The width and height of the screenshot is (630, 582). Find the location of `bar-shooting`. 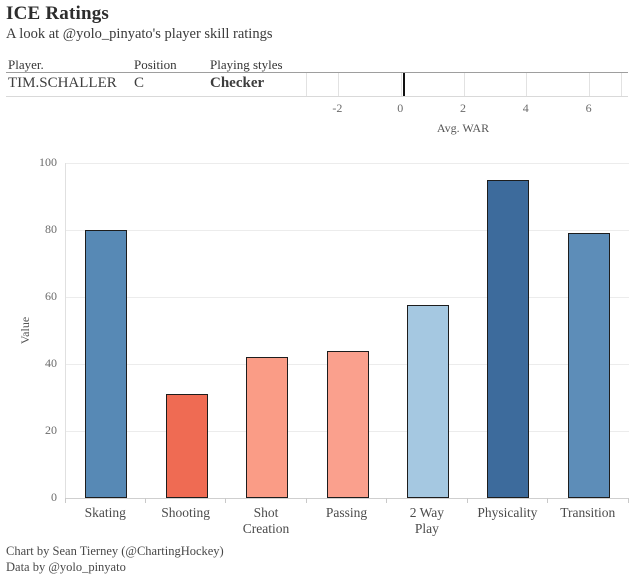

bar-shooting is located at coordinates (186, 446).